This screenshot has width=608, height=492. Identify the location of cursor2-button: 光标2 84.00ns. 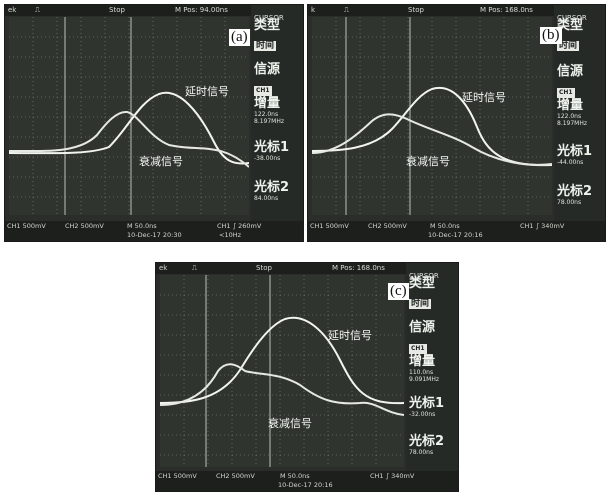
(272, 191).